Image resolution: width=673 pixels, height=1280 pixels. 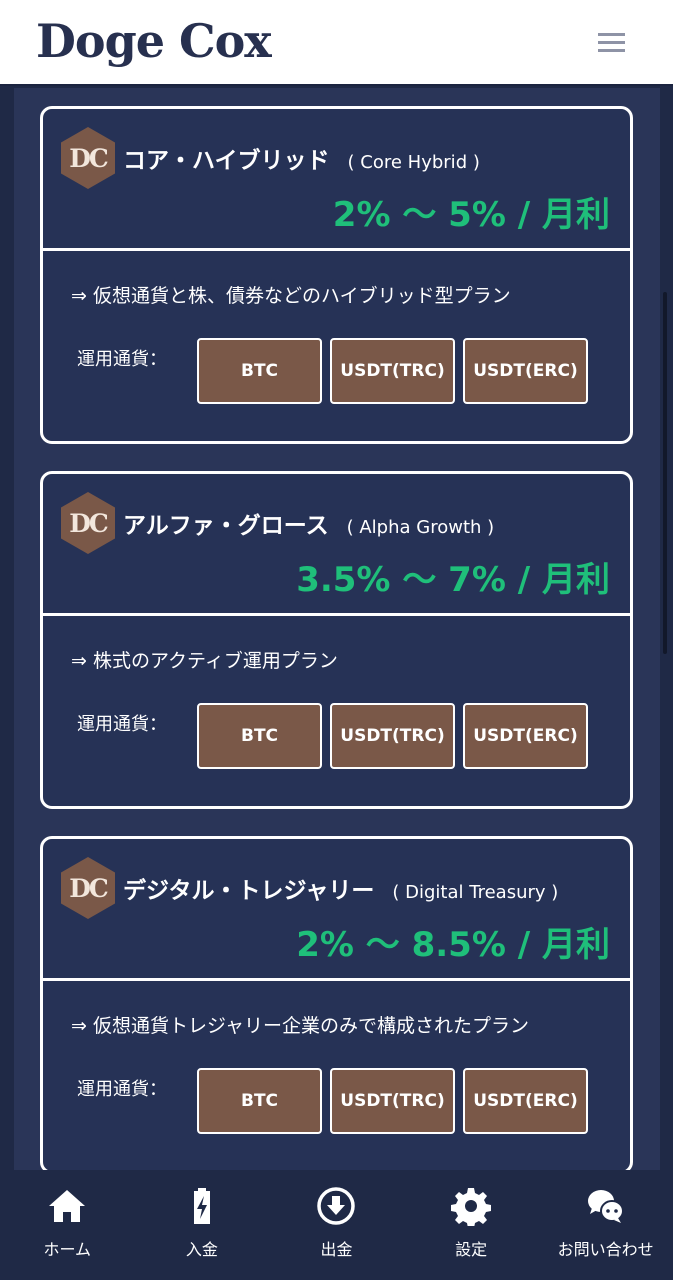 I want to click on plan-title: アルファ・グロース ( Alpha Growth ), so click(x=308, y=523).